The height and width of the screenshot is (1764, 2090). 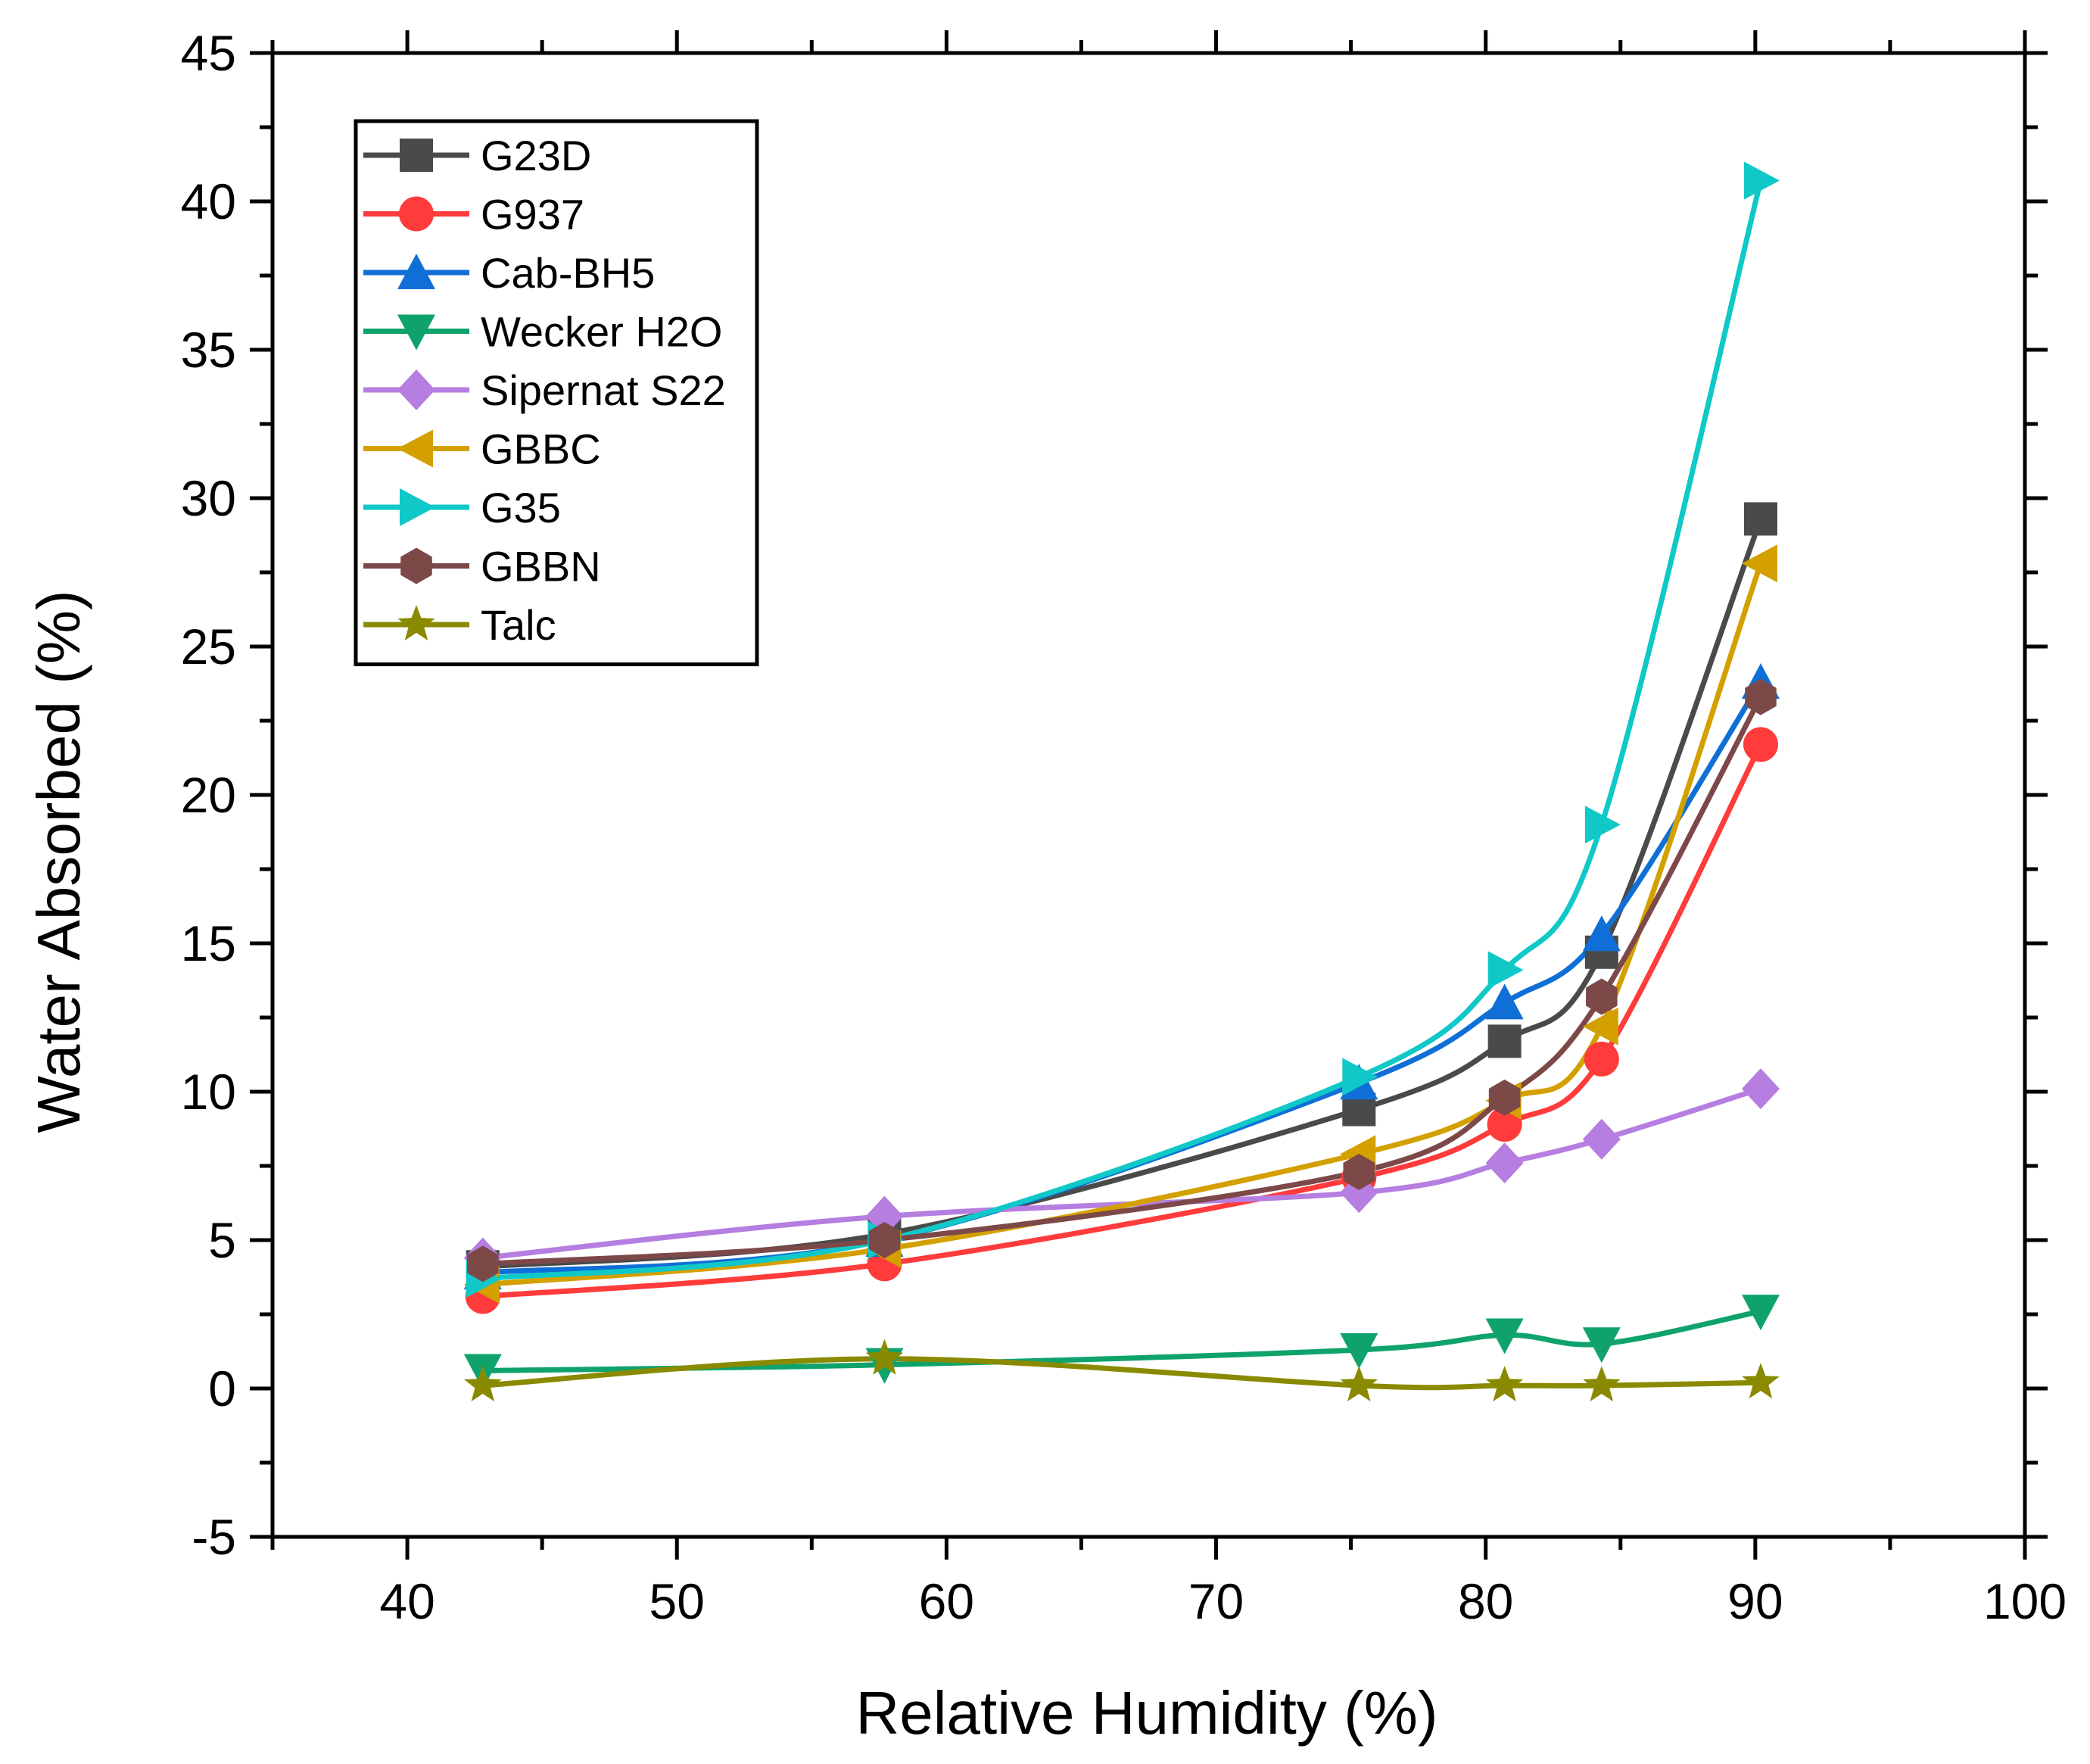 I want to click on legend-marker-g23d, so click(x=416, y=155).